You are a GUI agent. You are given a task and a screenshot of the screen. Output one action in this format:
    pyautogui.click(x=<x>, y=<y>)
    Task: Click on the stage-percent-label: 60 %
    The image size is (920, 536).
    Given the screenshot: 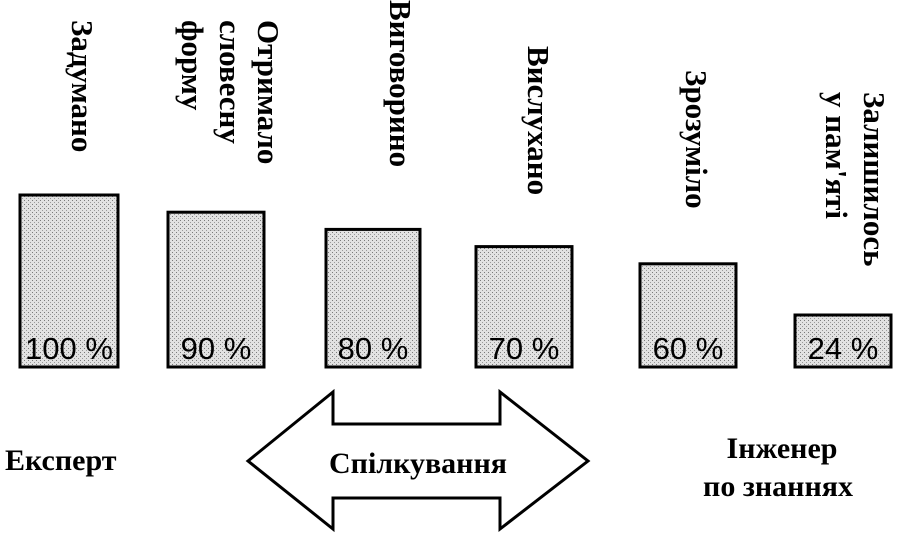 What is the action you would take?
    pyautogui.click(x=688, y=348)
    